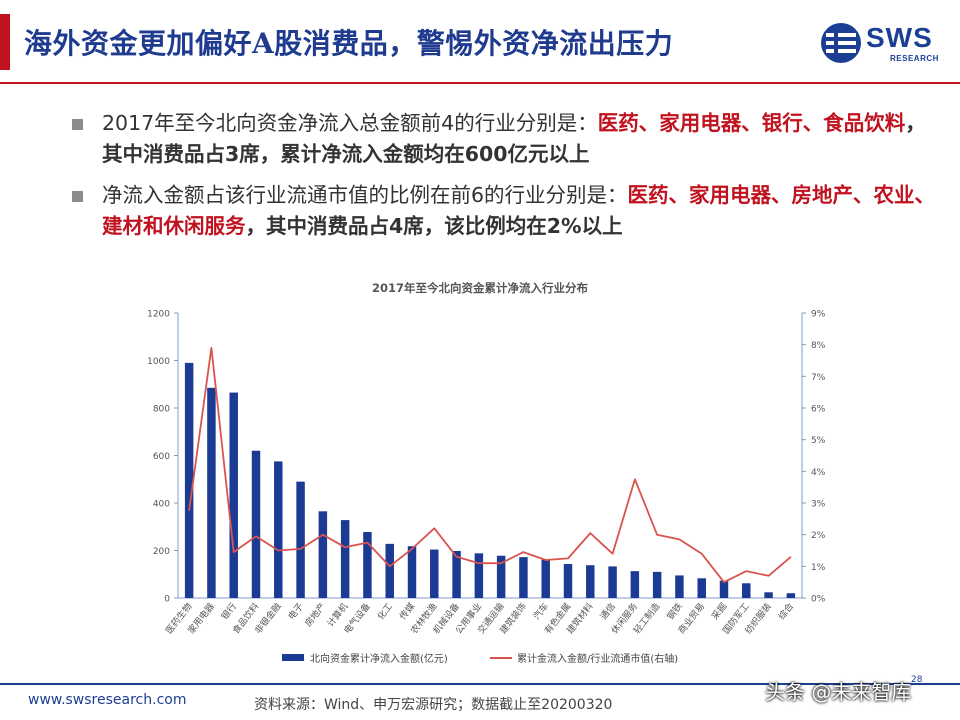 The height and width of the screenshot is (720, 960). Describe the element at coordinates (161, 552) in the screenshot. I see `y-tick-label: 200` at that location.